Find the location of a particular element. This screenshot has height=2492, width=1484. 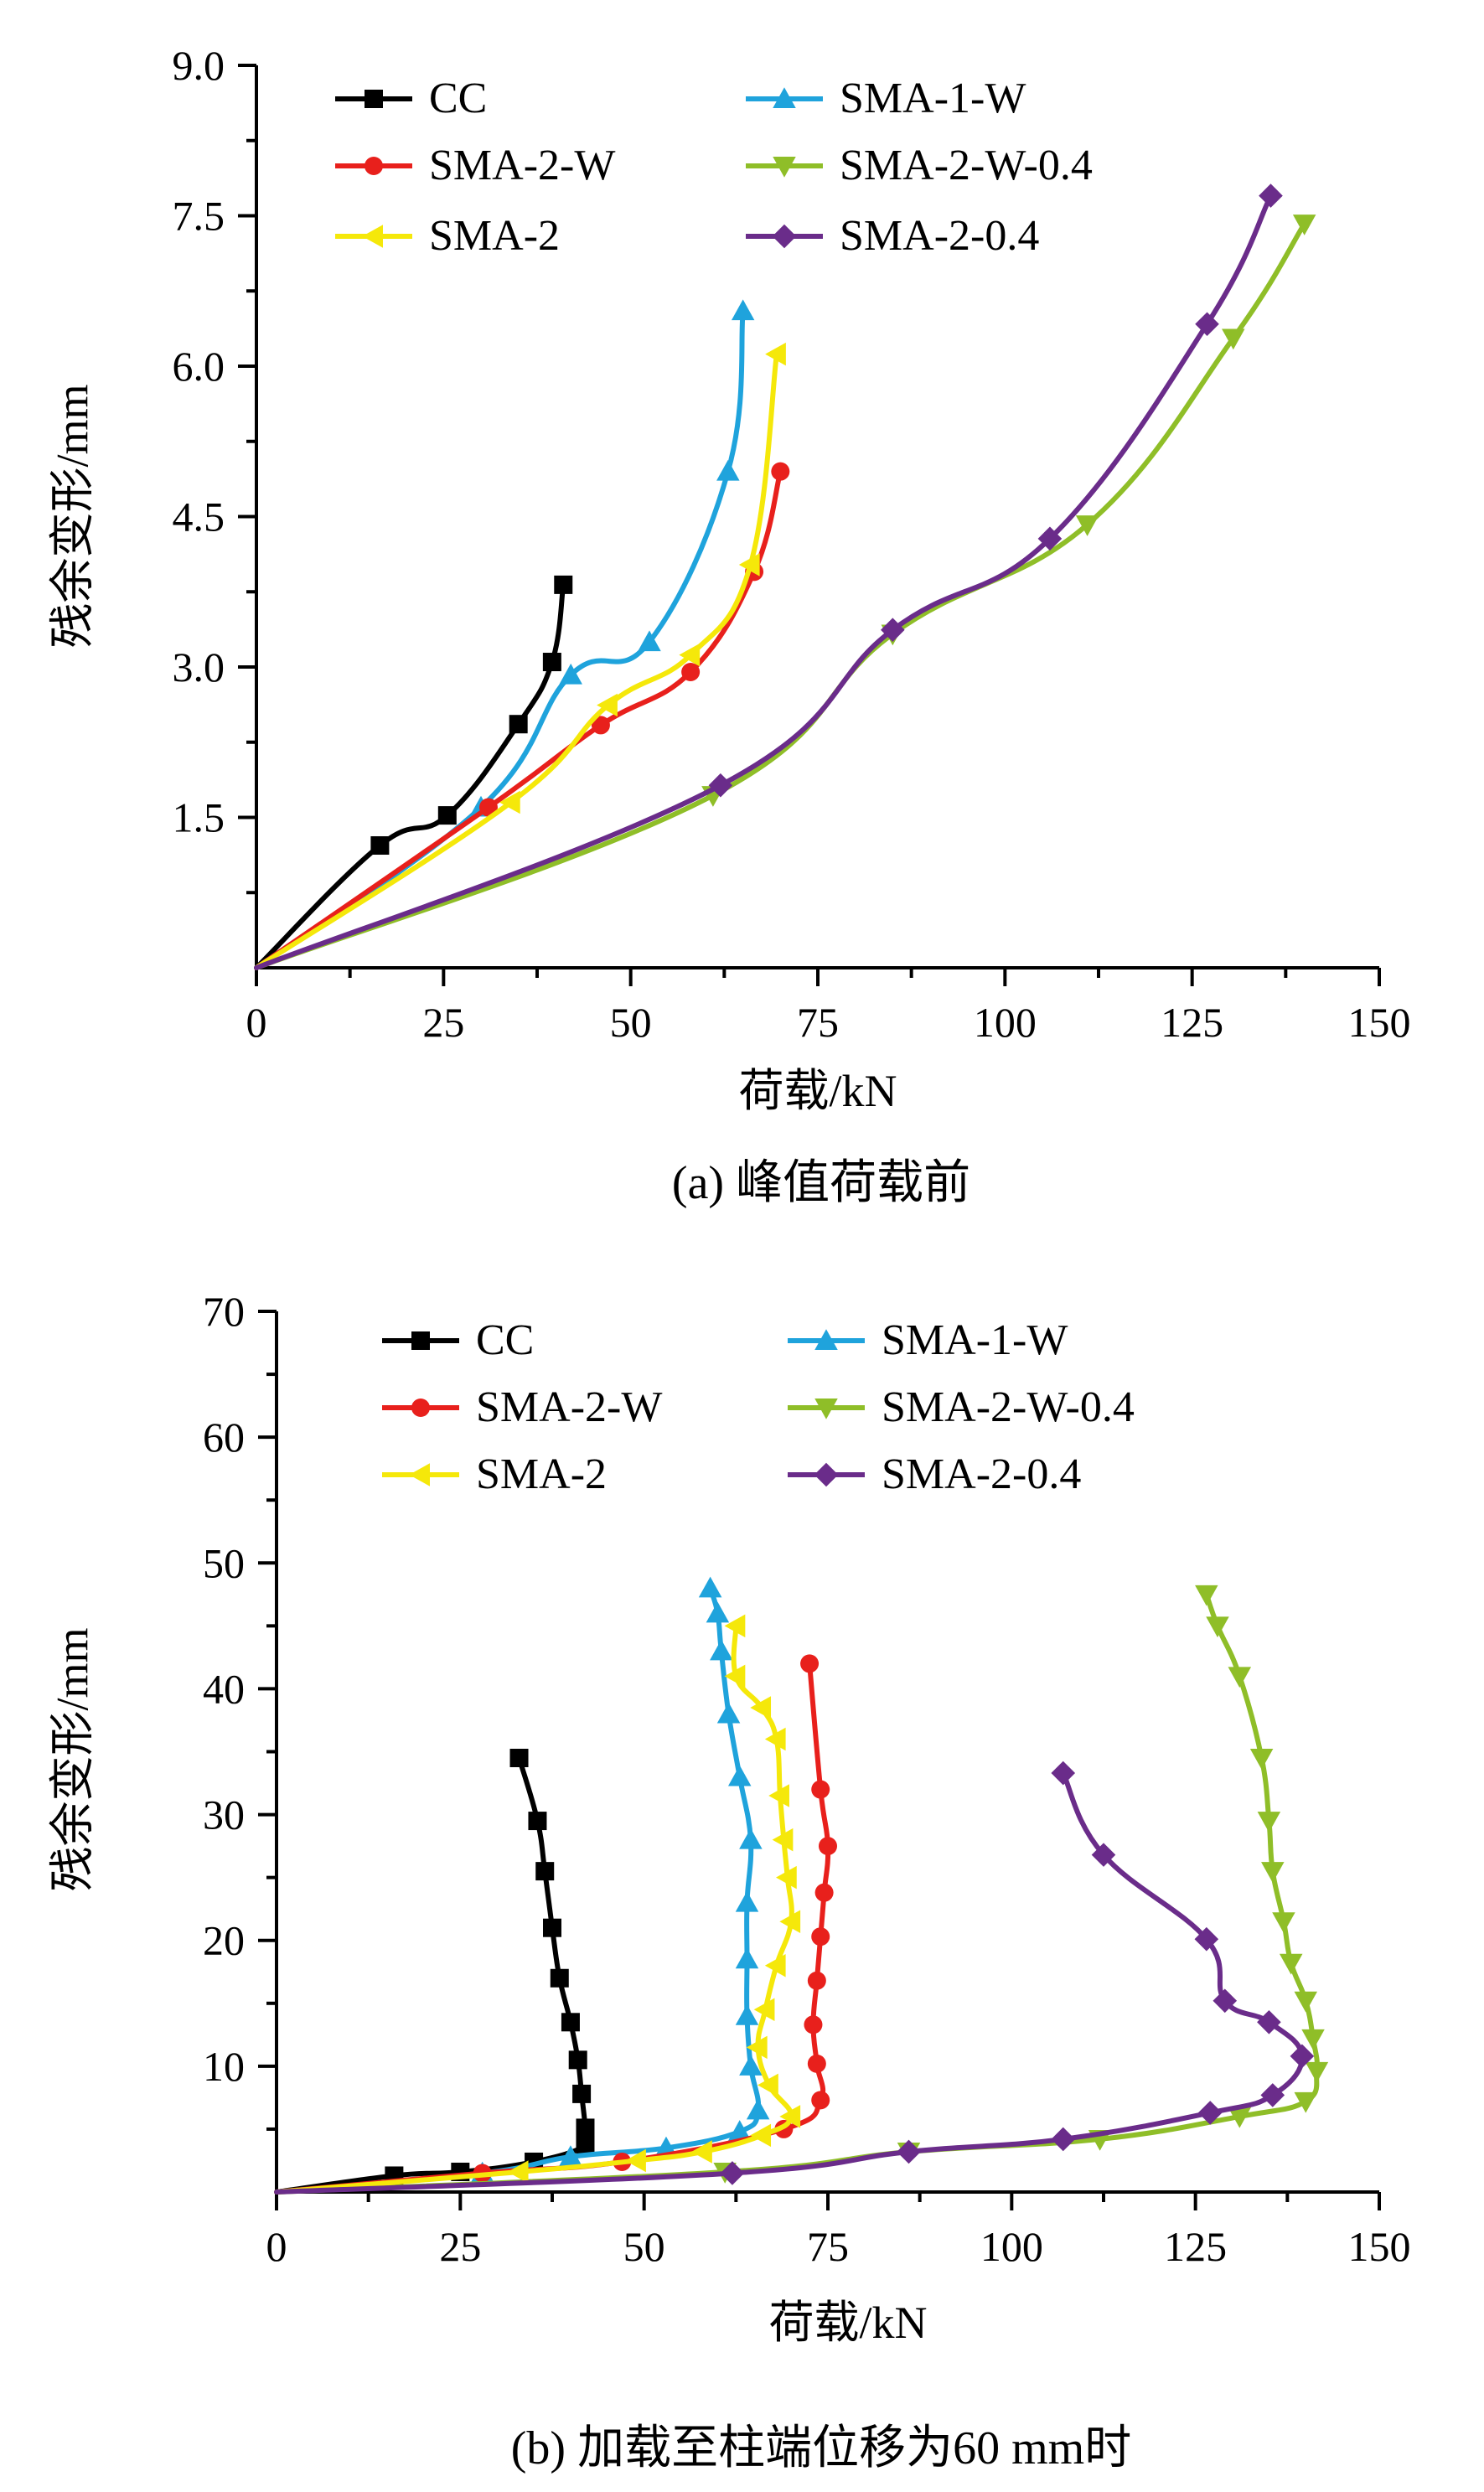

x-tick-label: 125 is located at coordinates (1192, 1022).